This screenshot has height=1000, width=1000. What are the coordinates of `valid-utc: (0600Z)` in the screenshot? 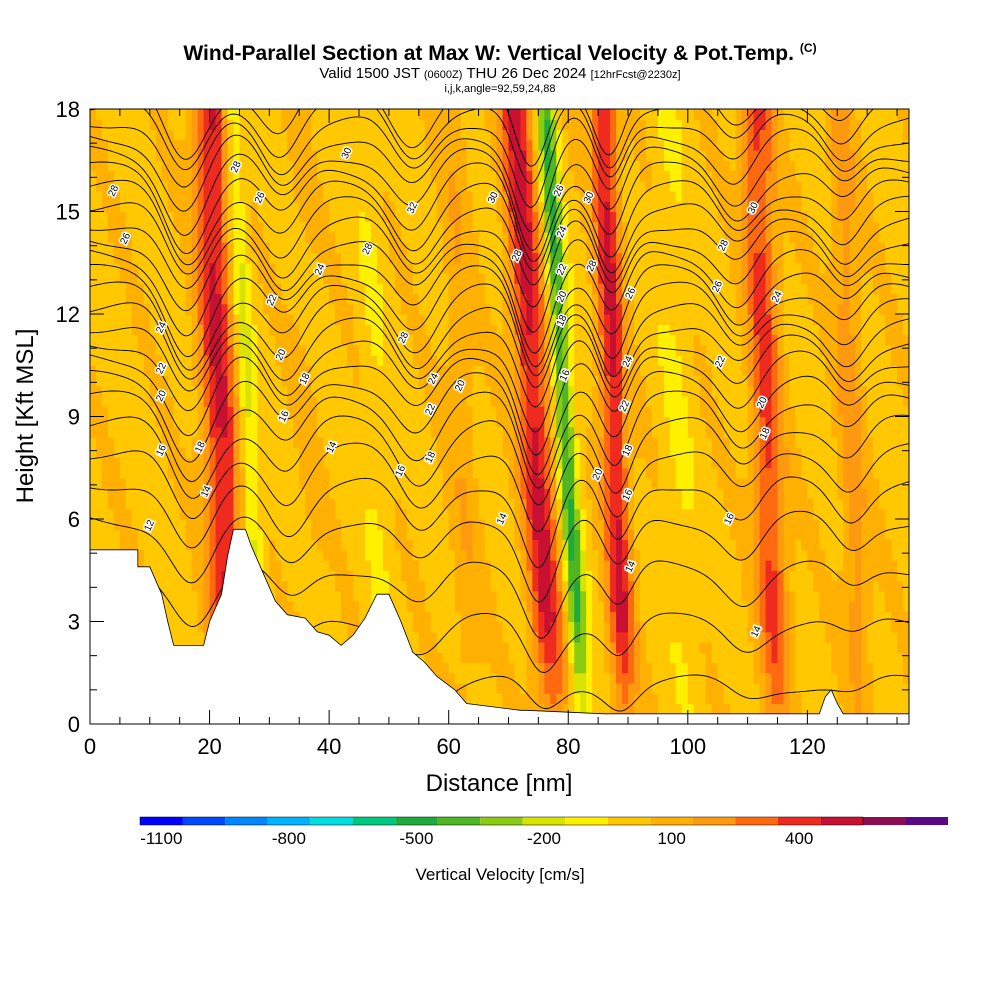 It's located at (443, 75).